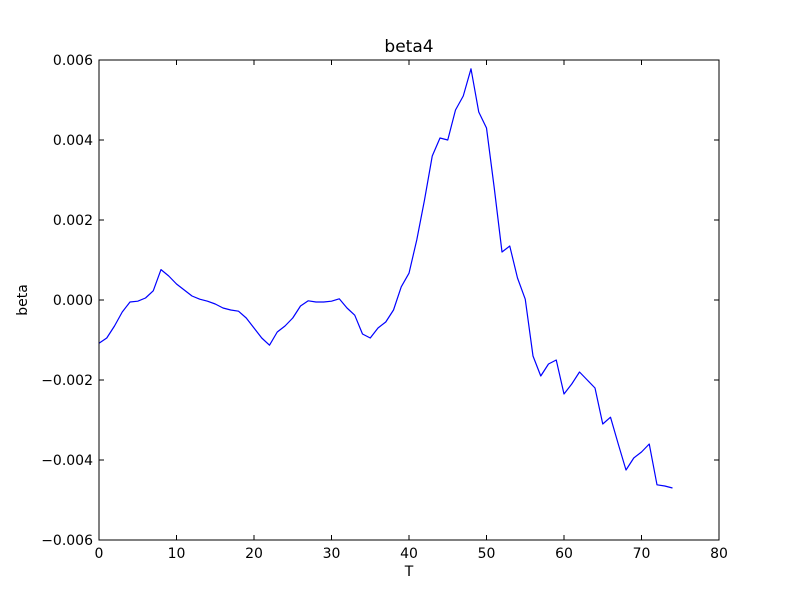 The height and width of the screenshot is (600, 800). What do you see at coordinates (564, 554) in the screenshot?
I see `x-tick-label: 60` at bounding box center [564, 554].